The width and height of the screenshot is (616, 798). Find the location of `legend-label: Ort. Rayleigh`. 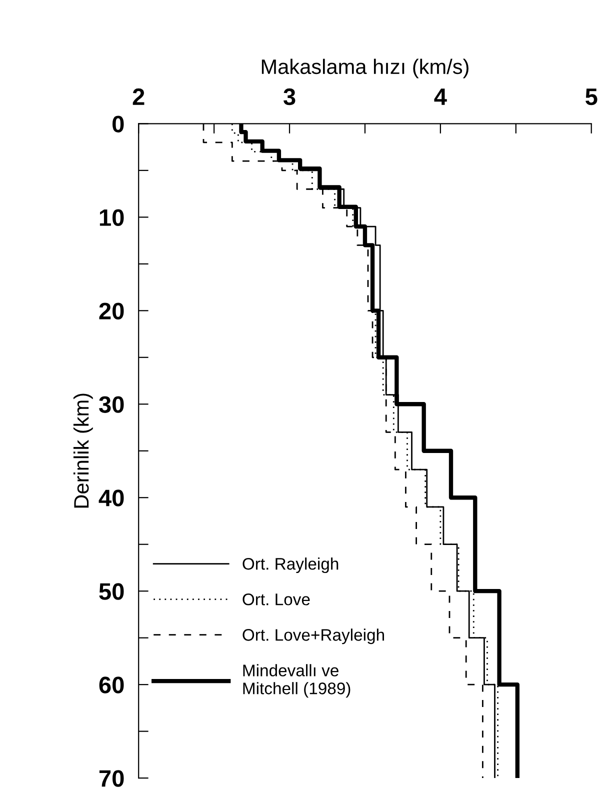

legend-label: Ort. Rayleigh is located at coordinates (290, 566).